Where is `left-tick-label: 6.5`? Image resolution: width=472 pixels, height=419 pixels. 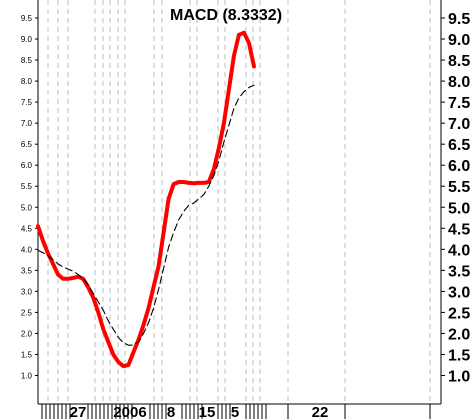 left-tick-label: 6.5 is located at coordinates (27, 144).